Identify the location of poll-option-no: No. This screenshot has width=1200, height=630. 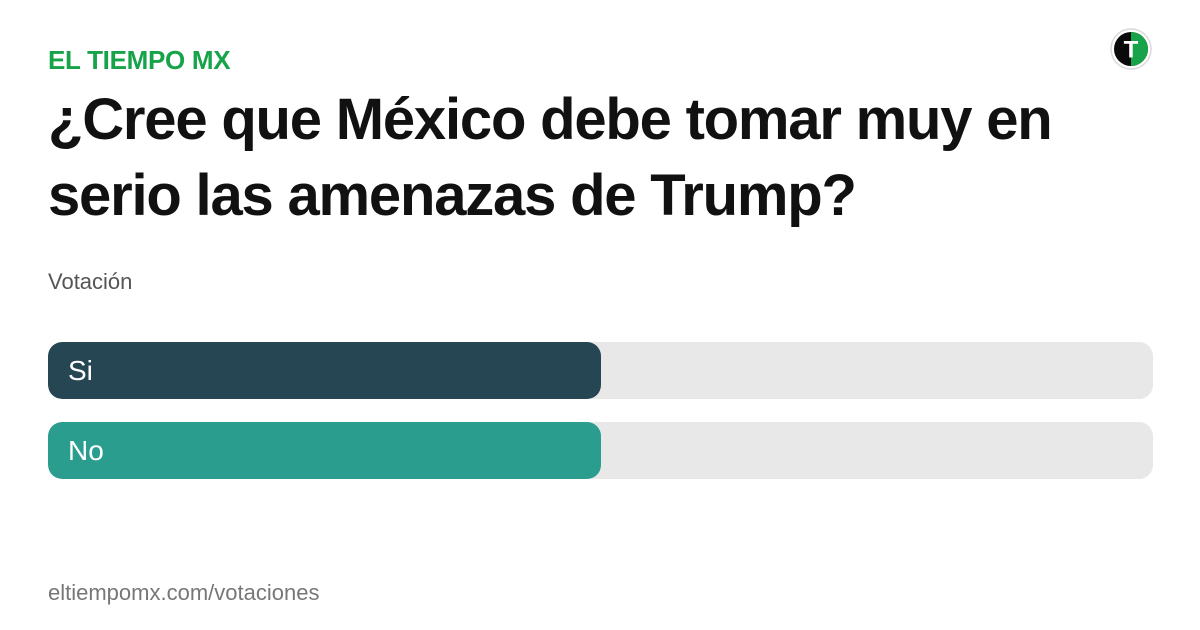
(600, 450).